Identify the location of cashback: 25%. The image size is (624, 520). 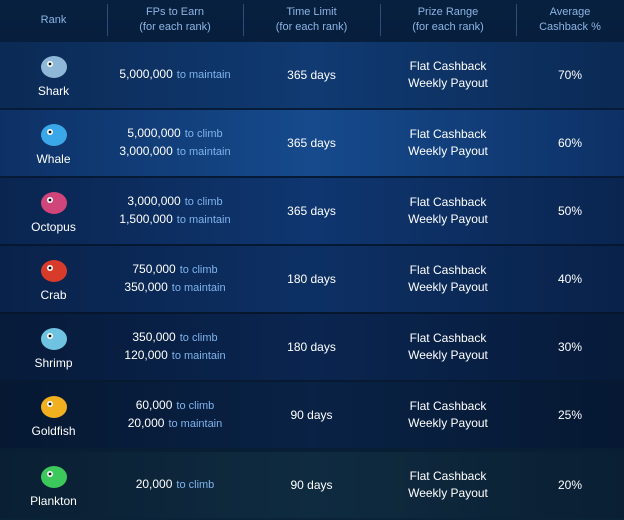
(570, 414).